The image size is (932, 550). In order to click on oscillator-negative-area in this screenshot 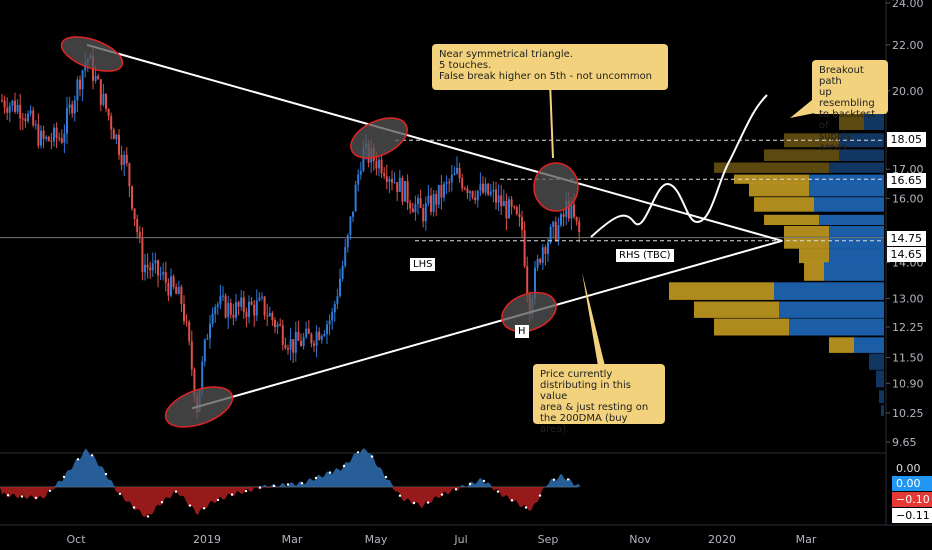, I will do `click(290, 502)`.